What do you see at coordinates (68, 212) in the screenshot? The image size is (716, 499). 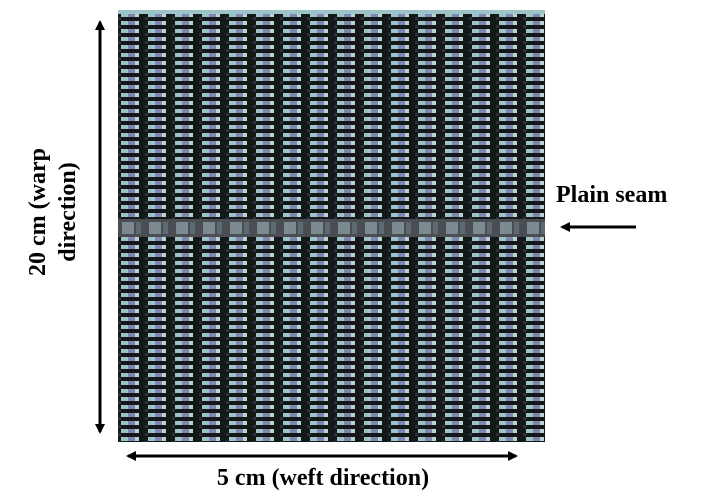 I see `warp-label-line: direction)` at bounding box center [68, 212].